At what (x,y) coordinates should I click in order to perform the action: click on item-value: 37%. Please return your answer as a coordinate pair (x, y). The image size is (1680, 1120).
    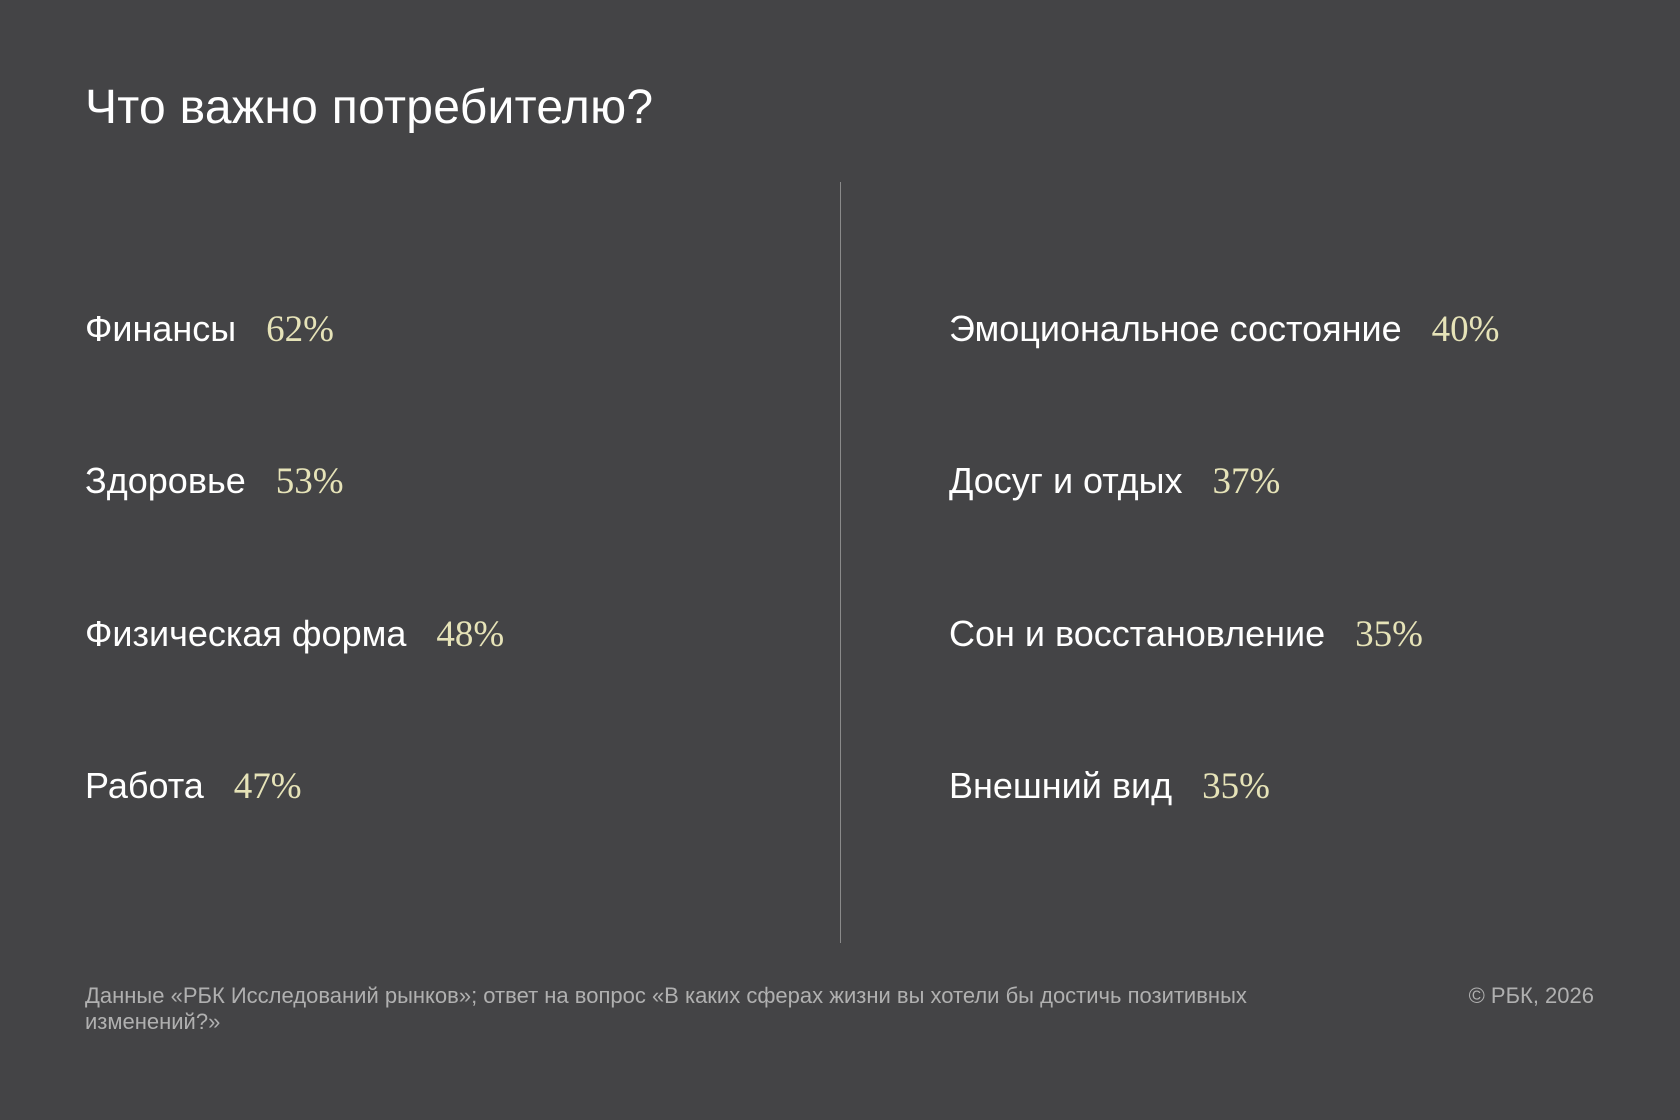
    Looking at the image, I should click on (1246, 481).